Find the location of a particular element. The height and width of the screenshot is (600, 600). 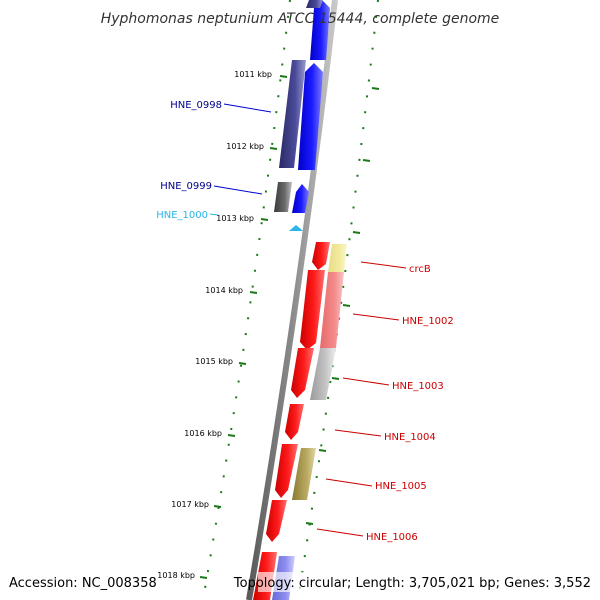

gene-feature-hne0999 is located at coordinates (300, 198).